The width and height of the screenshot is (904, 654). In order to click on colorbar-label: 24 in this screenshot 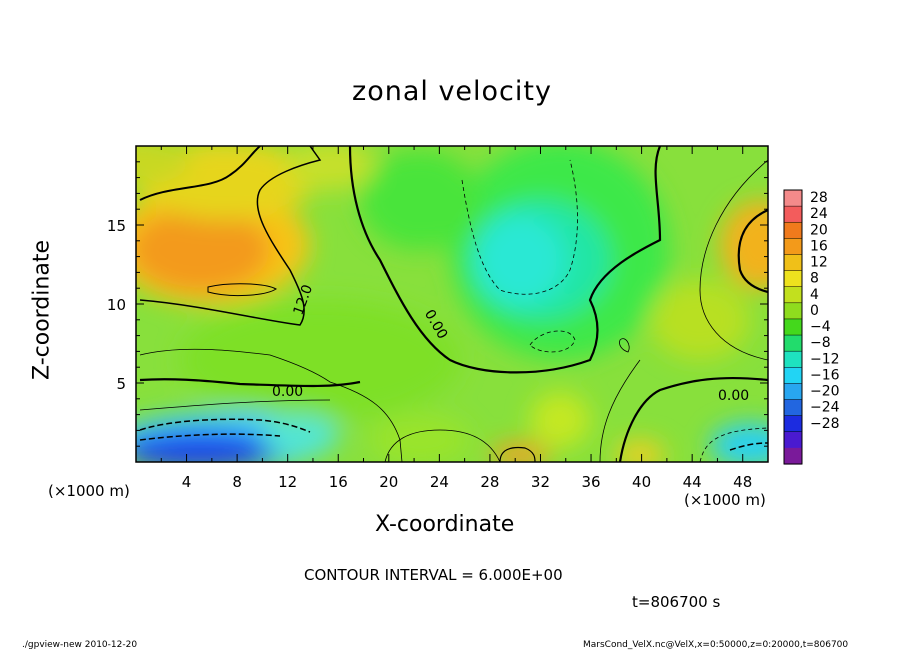, I will do `click(819, 214)`.